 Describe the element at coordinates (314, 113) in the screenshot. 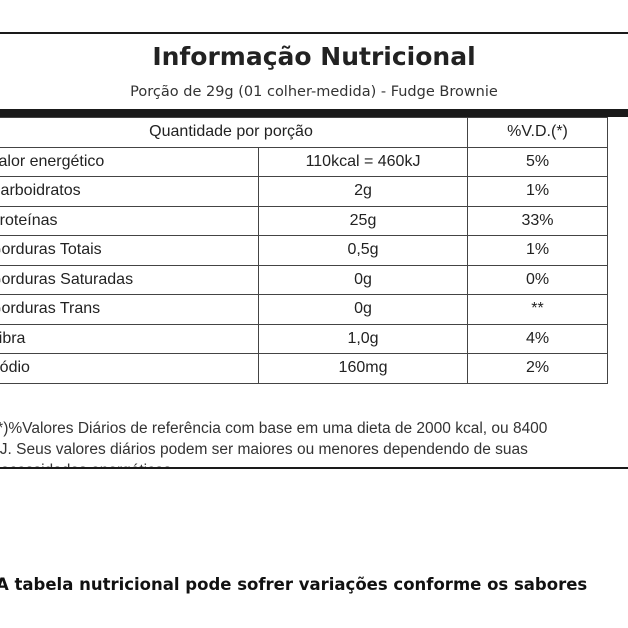

I see `header-divider` at that location.